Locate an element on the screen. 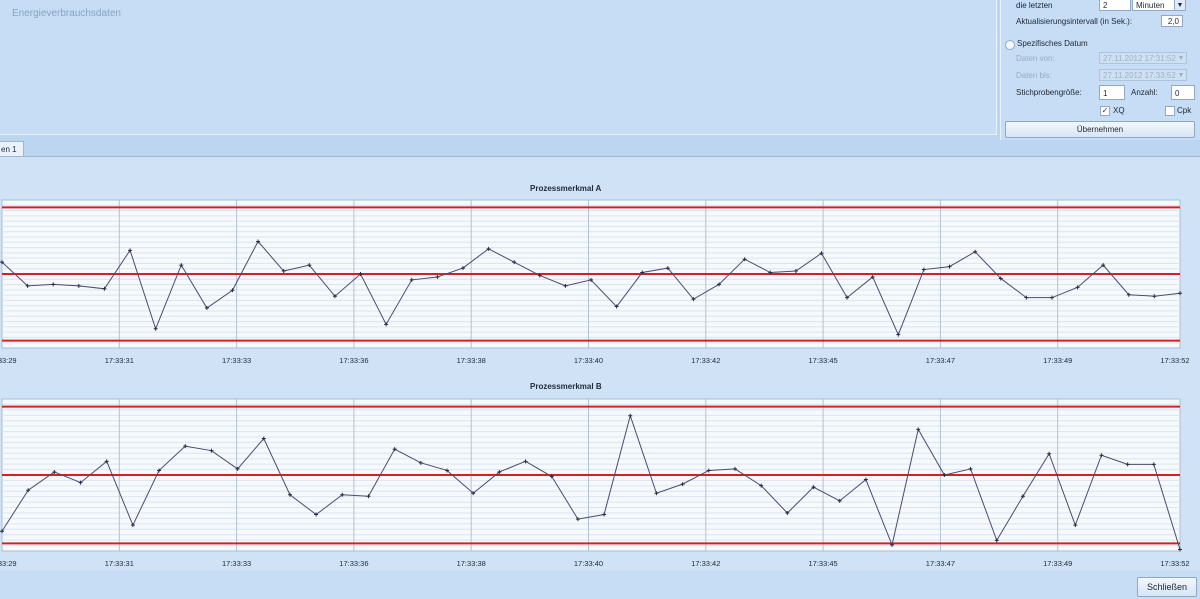 The width and height of the screenshot is (1200, 599). count-field: 0 is located at coordinates (1183, 92).